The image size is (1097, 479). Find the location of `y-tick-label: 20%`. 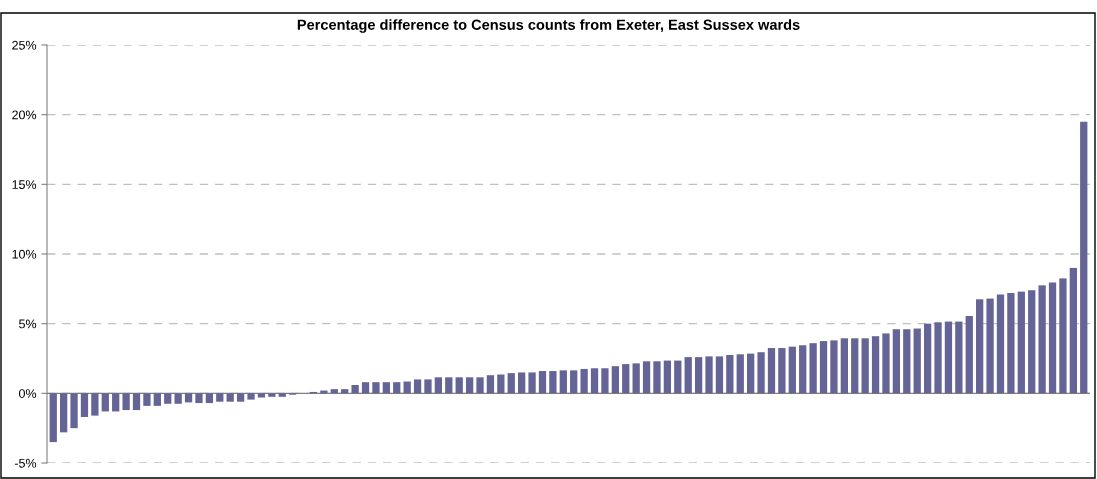

y-tick-label: 20% is located at coordinates (24, 115).